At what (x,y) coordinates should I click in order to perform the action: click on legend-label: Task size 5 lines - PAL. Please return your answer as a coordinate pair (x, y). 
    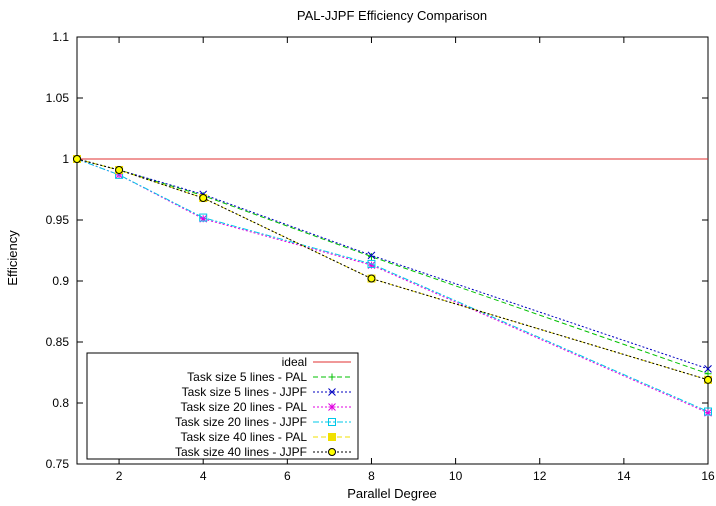
    Looking at the image, I should click on (247, 377).